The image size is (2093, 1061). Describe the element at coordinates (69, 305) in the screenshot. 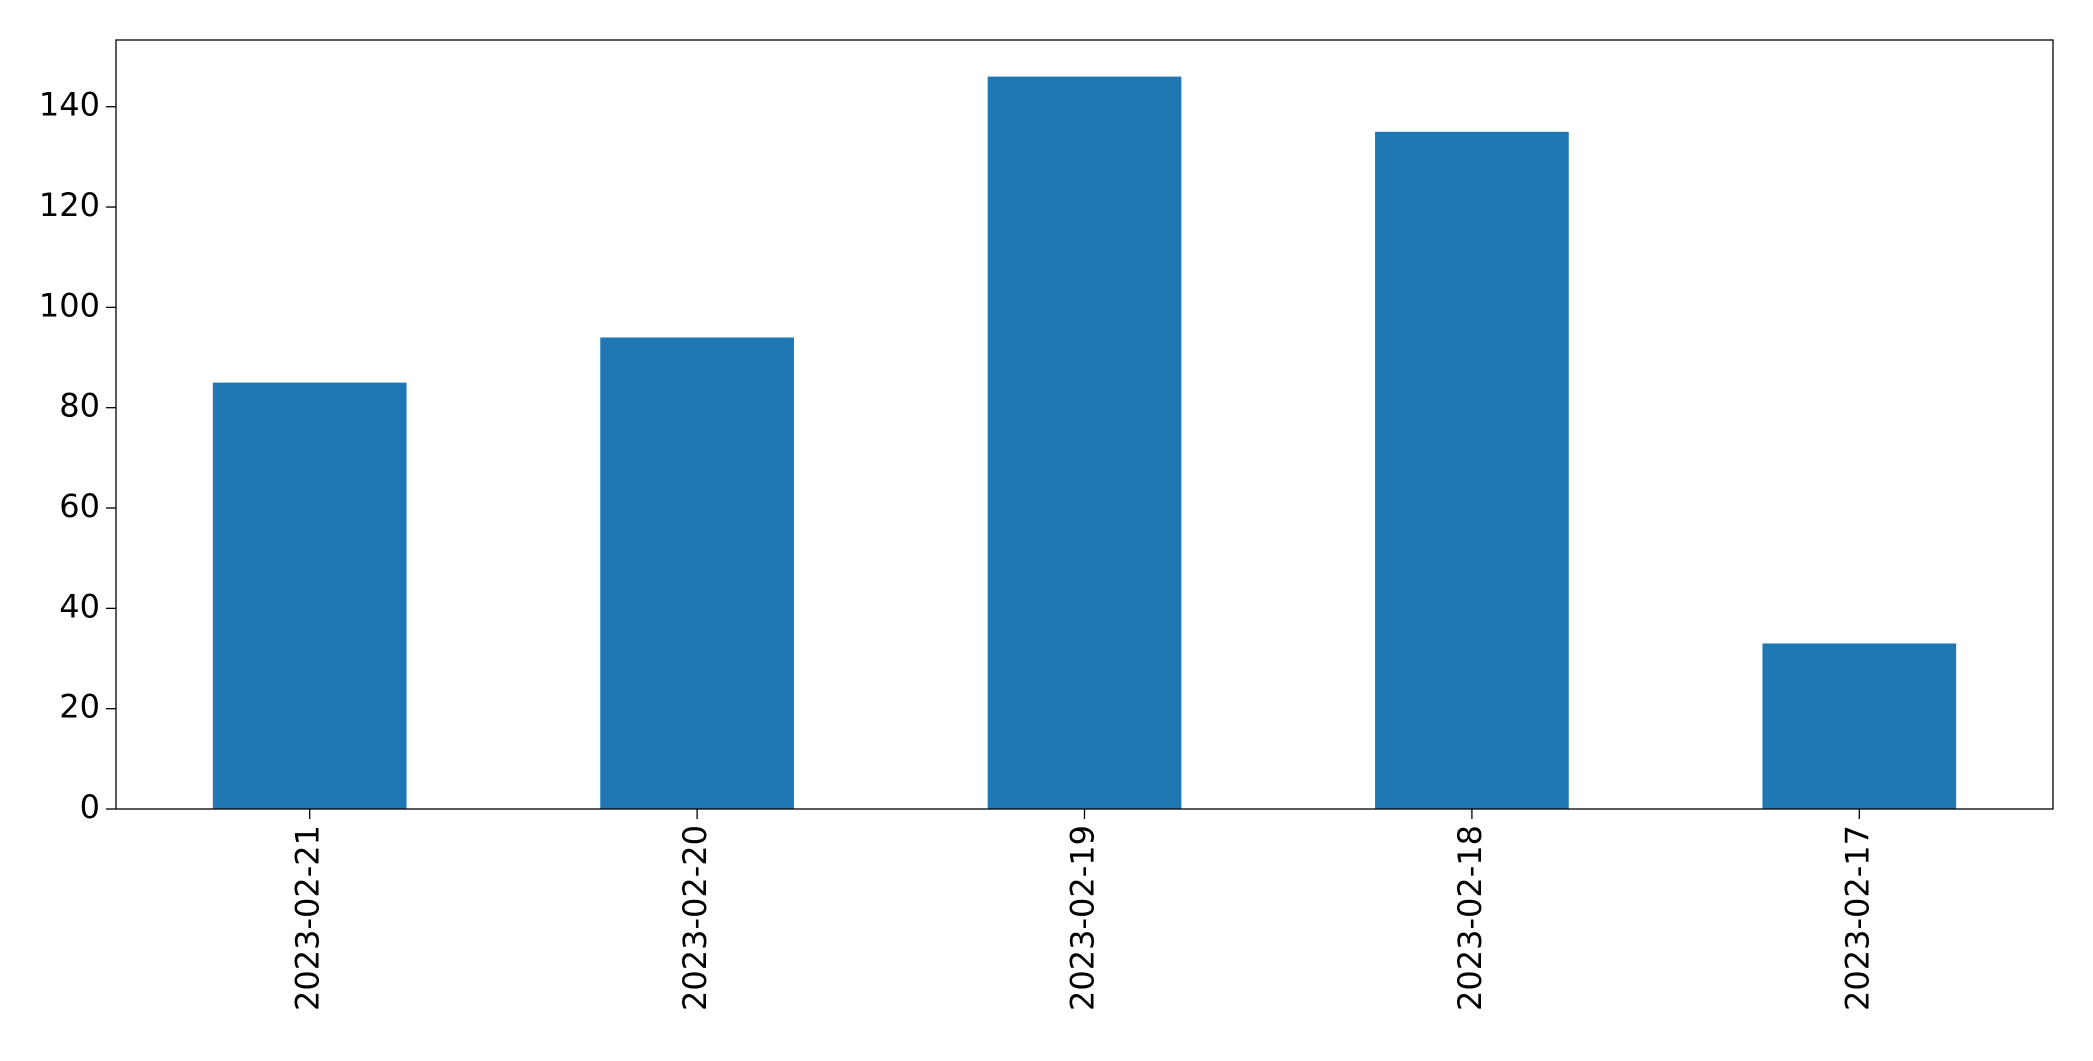

I see `y-tick-label: 100` at that location.